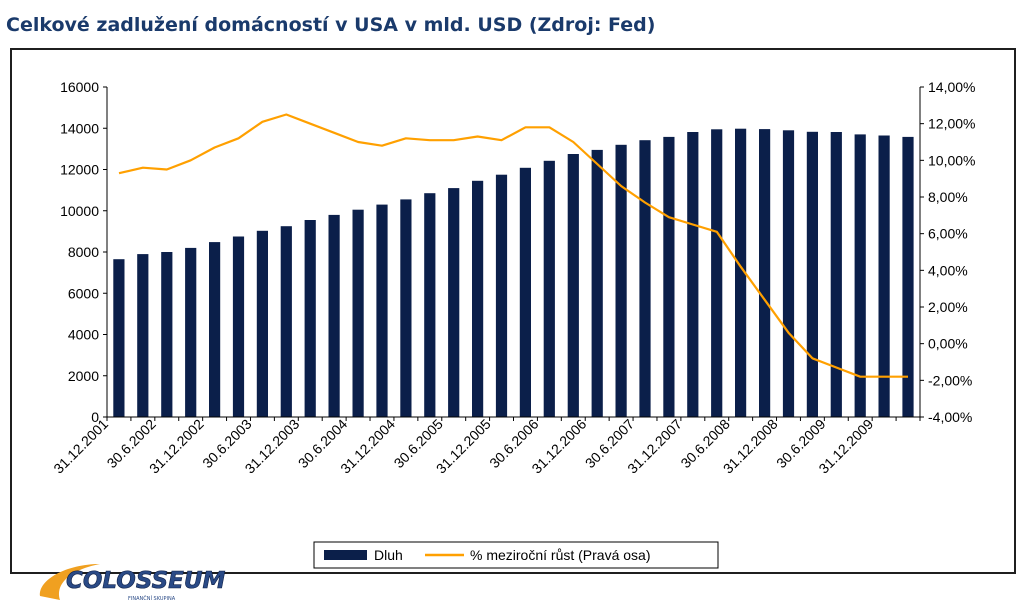  Describe the element at coordinates (79, 170) in the screenshot. I see `left-tick-label: 12000` at that location.